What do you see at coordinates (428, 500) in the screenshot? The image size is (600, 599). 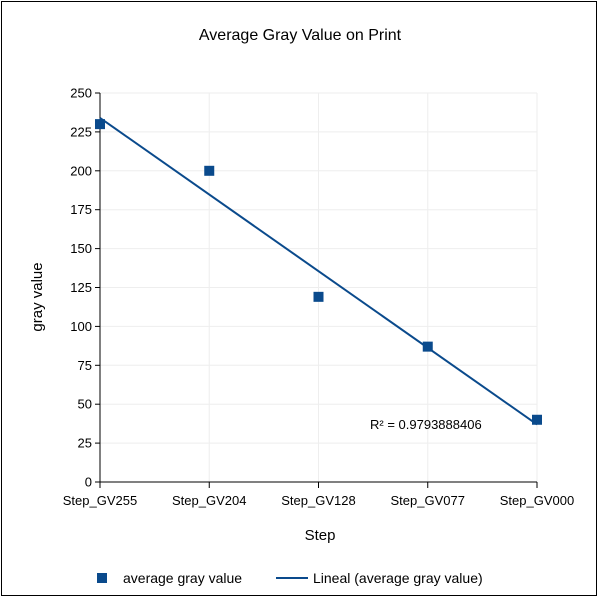 I see `x-tick-label: Step_GV077` at bounding box center [428, 500].